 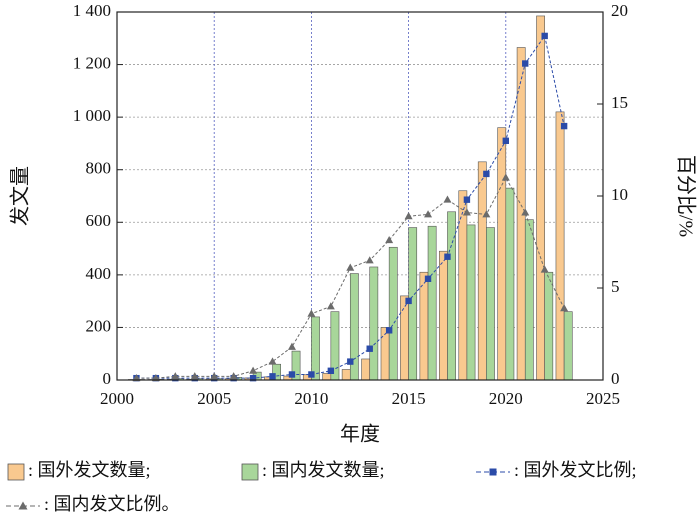 What do you see at coordinates (112, 504) in the screenshot?
I see `legend-label: : 国内发文比例。` at bounding box center [112, 504].